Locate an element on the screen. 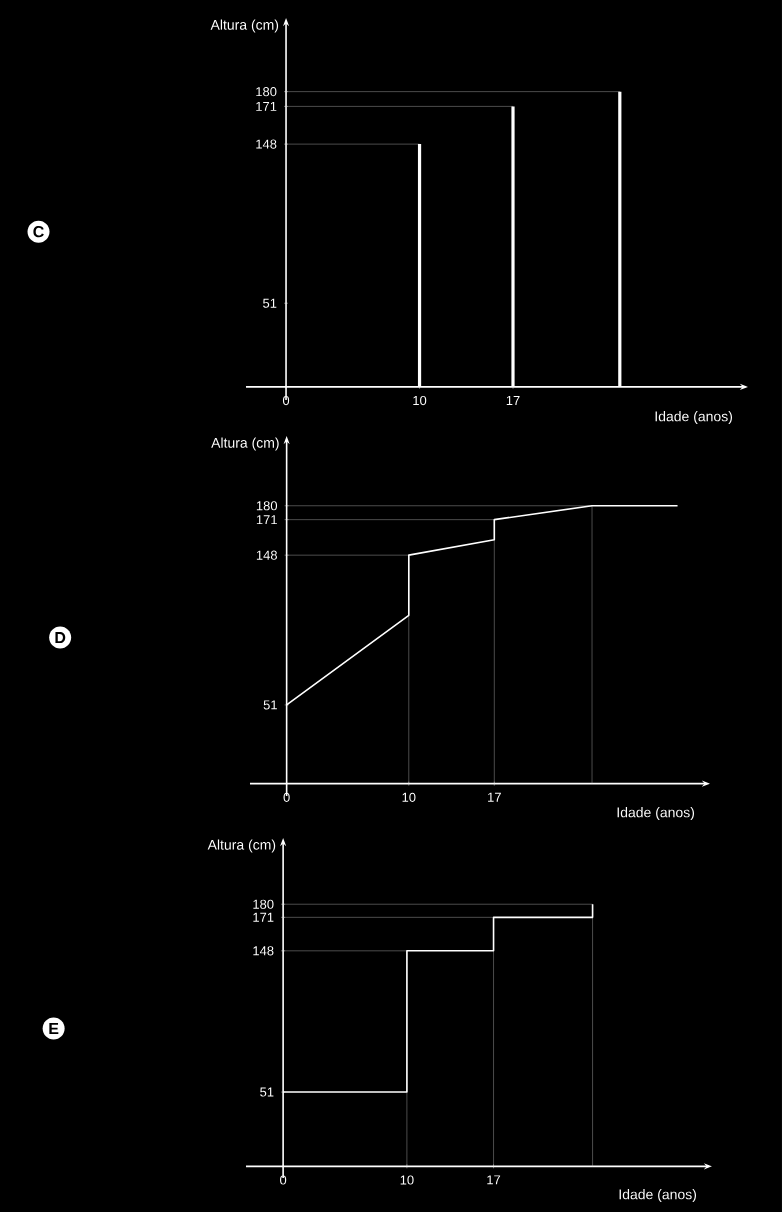  text: C is located at coordinates (38, 232).